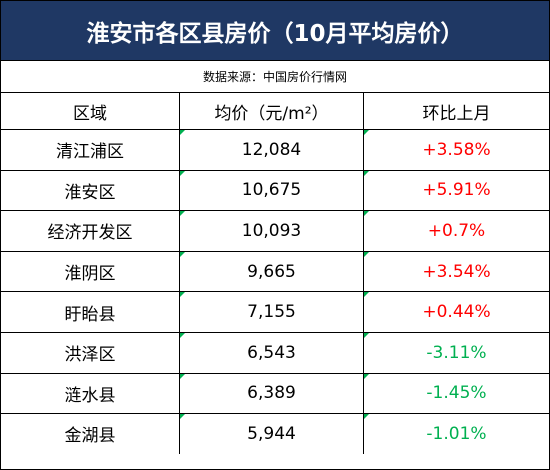 Image resolution: width=550 pixels, height=470 pixels. Describe the element at coordinates (275, 77) in the screenshot. I see `data-source-note: 数据来源：中国房价行情网` at that location.